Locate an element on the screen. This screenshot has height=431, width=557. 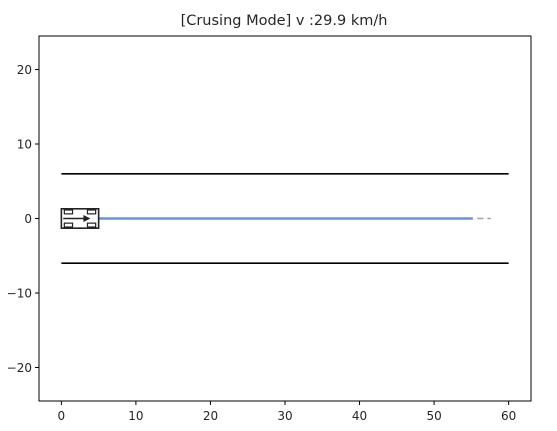
x-tick-label-0: 0 is located at coordinates (62, 416).